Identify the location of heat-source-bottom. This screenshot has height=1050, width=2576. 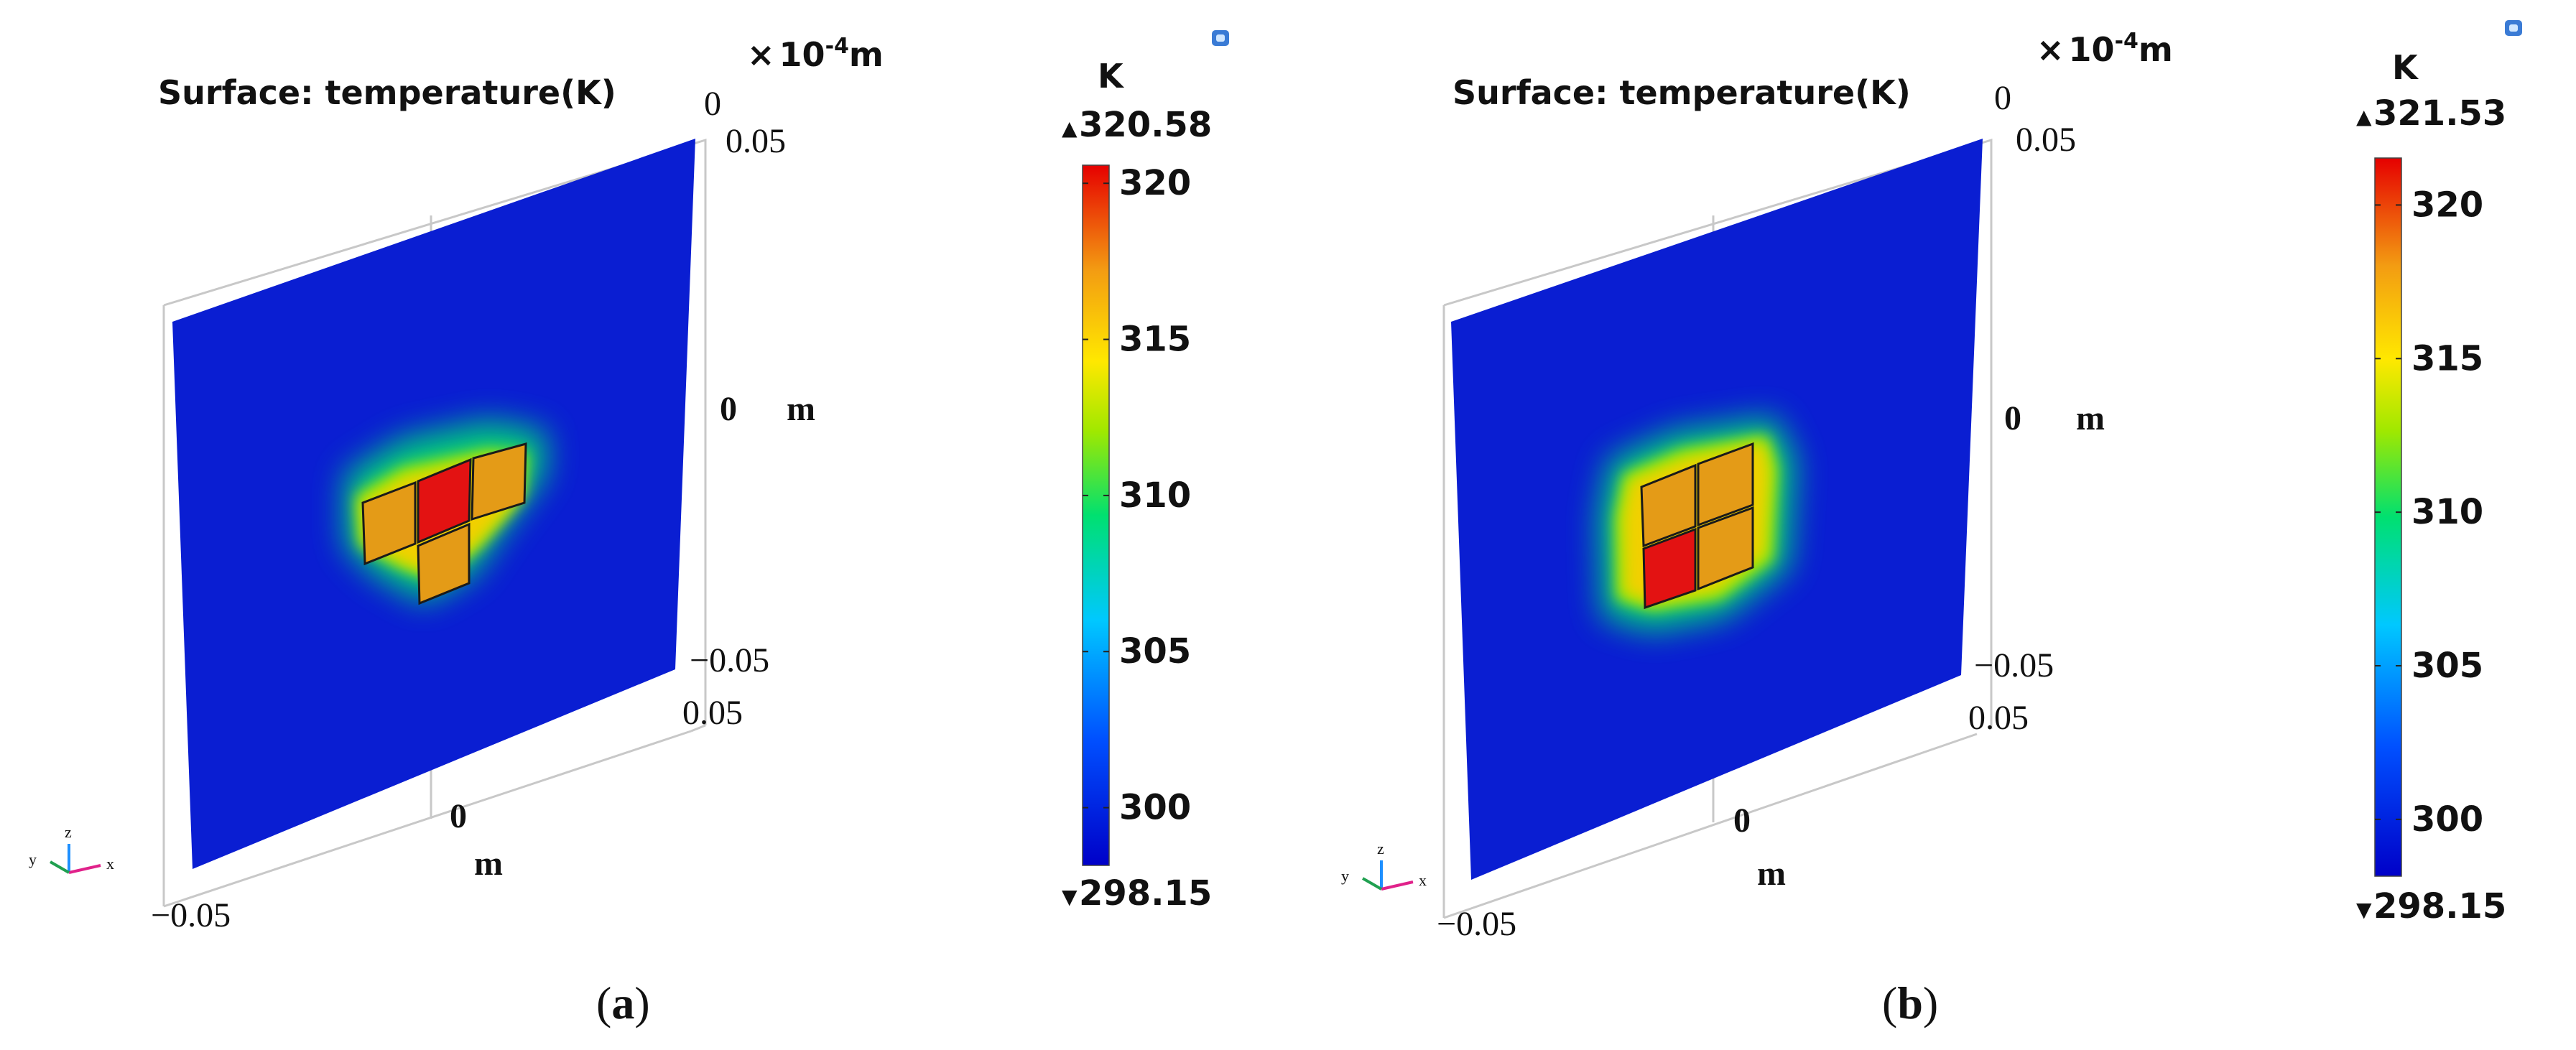
(444, 563).